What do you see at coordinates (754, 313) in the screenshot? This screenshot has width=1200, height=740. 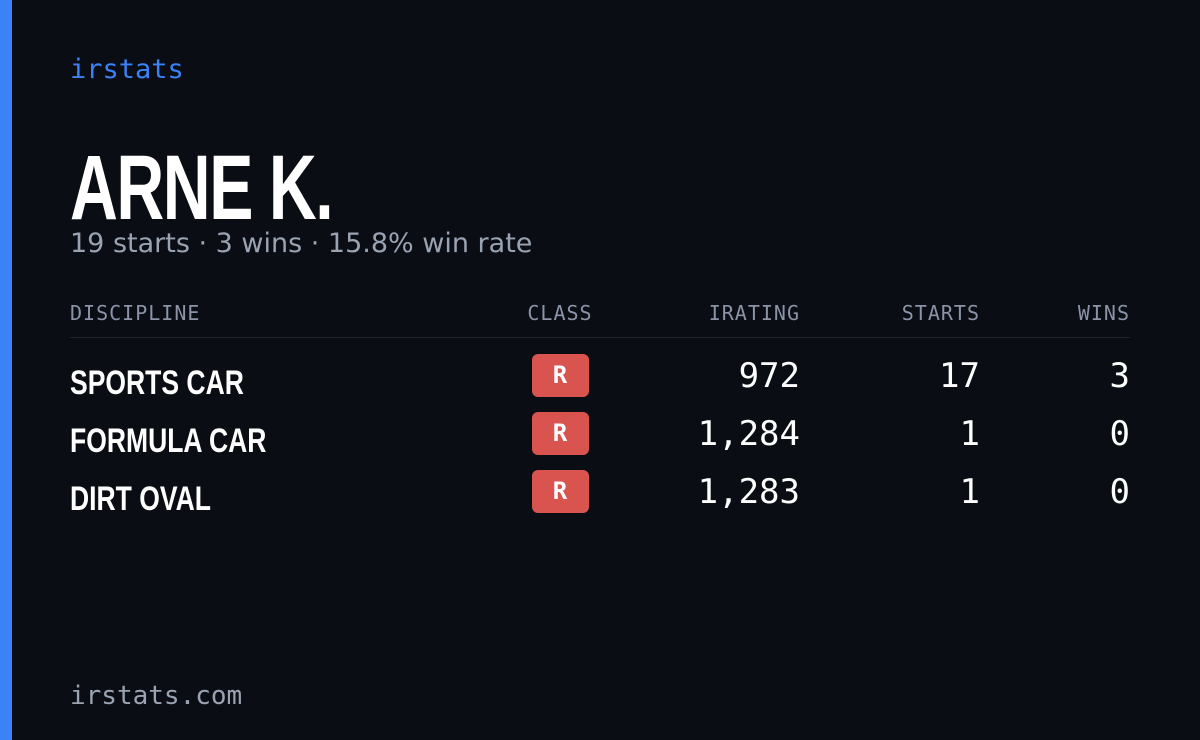 I see `column-header: IRATING` at bounding box center [754, 313].